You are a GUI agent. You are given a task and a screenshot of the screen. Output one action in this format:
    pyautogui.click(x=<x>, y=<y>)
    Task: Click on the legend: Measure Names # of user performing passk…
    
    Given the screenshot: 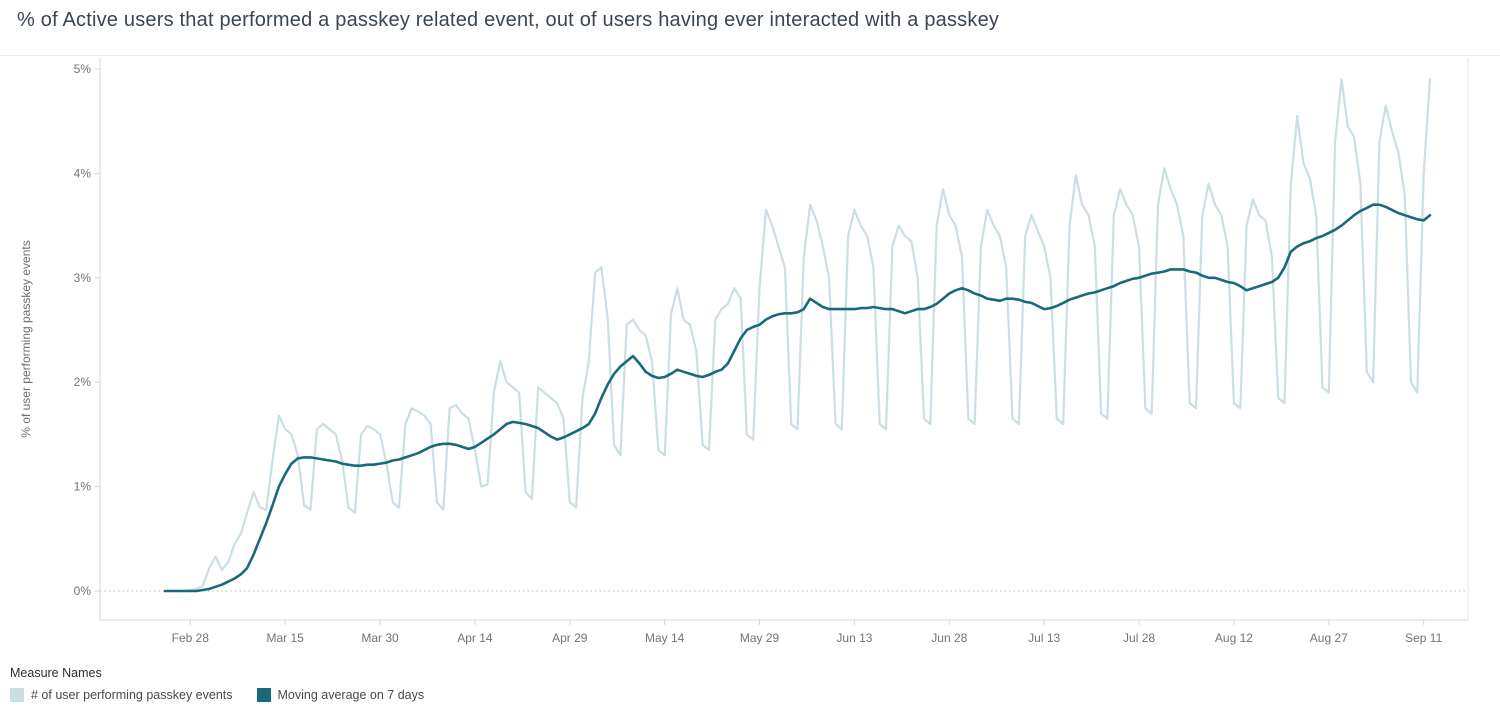 What is the action you would take?
    pyautogui.click(x=217, y=684)
    